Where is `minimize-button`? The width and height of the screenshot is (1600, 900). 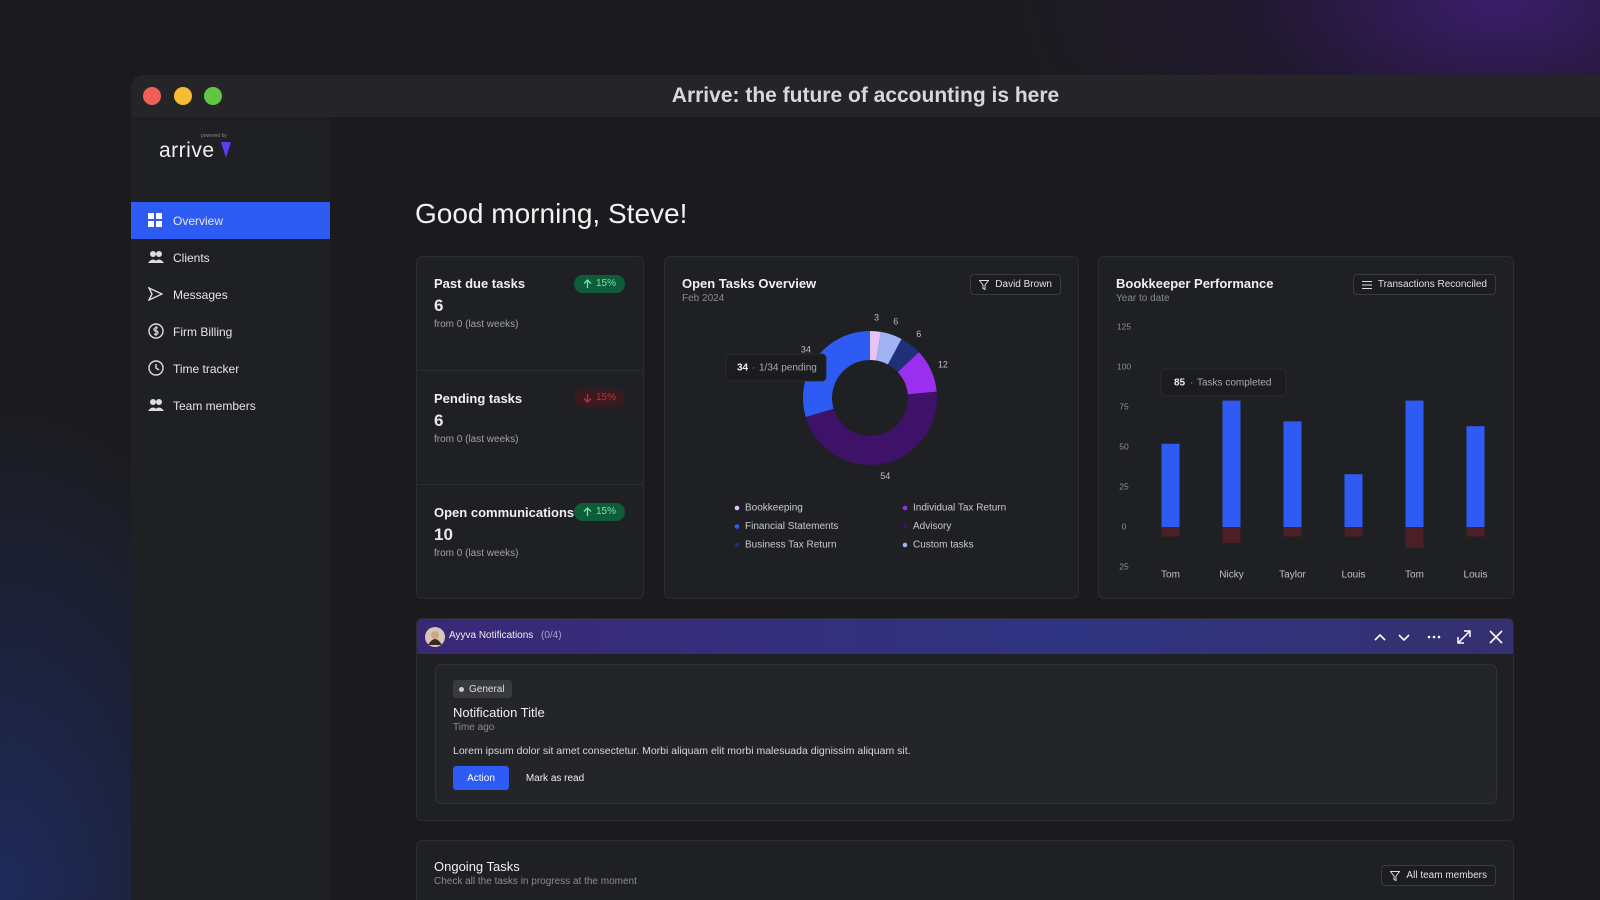 minimize-button is located at coordinates (183, 96).